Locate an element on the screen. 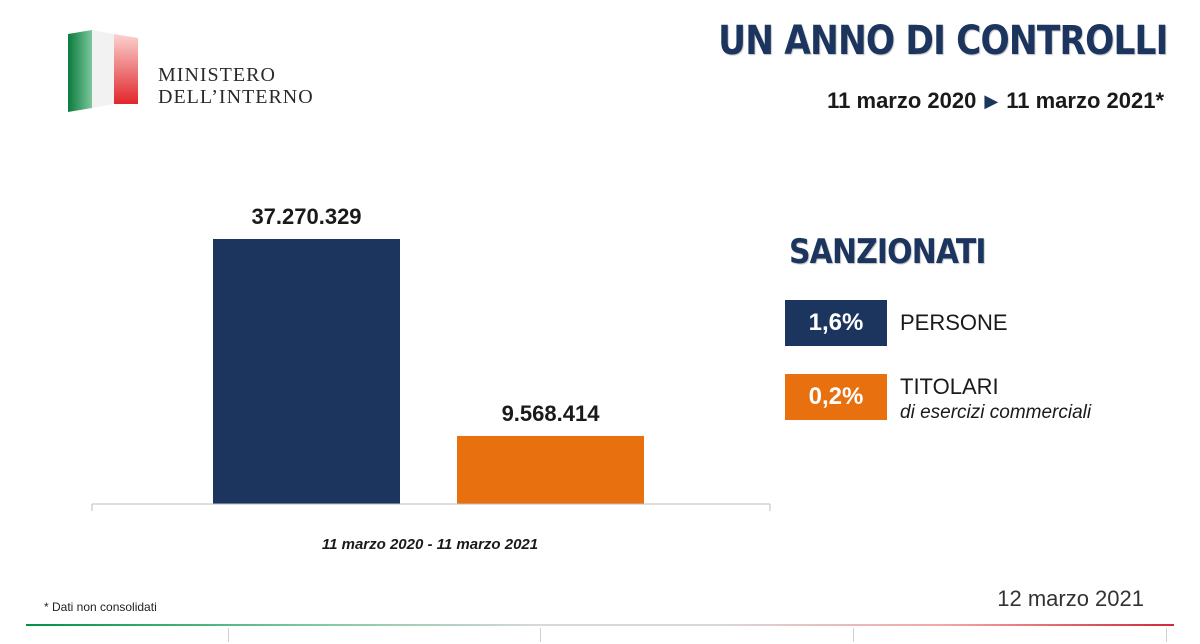 The height and width of the screenshot is (644, 1200). sanzionati-title: SANZIONATI is located at coordinates (888, 252).